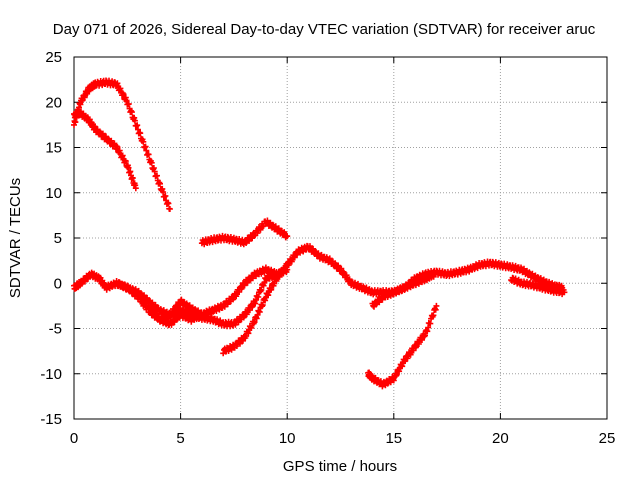 The height and width of the screenshot is (480, 640). Describe the element at coordinates (255, 308) in the screenshot. I see `series-trace-f` at that location.